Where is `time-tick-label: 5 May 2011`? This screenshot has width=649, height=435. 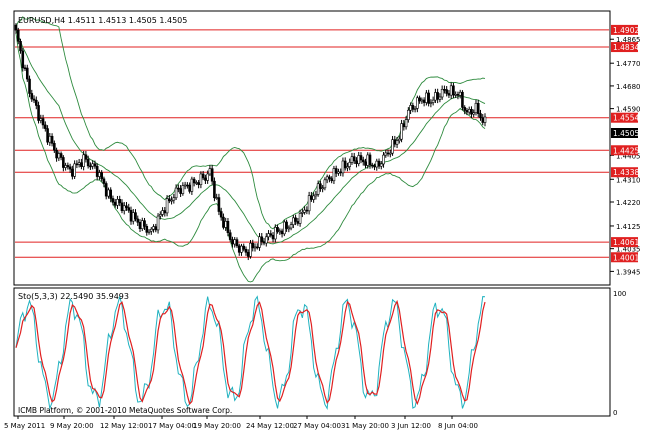
time-tick-label: 5 May 2011 is located at coordinates (24, 426).